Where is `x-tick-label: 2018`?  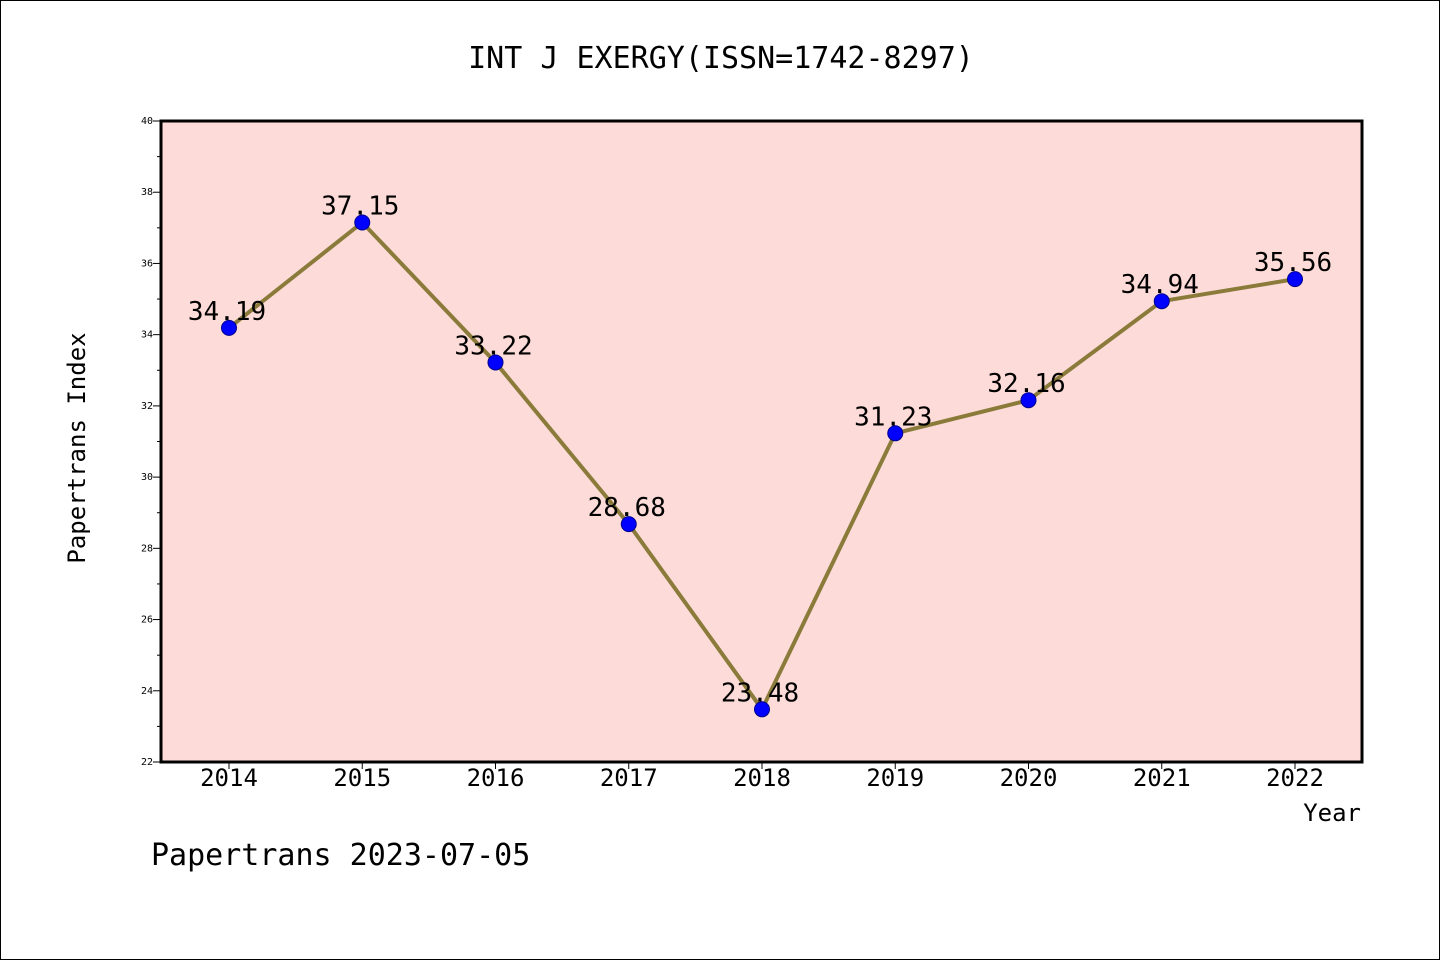
x-tick-label: 2018 is located at coordinates (762, 778).